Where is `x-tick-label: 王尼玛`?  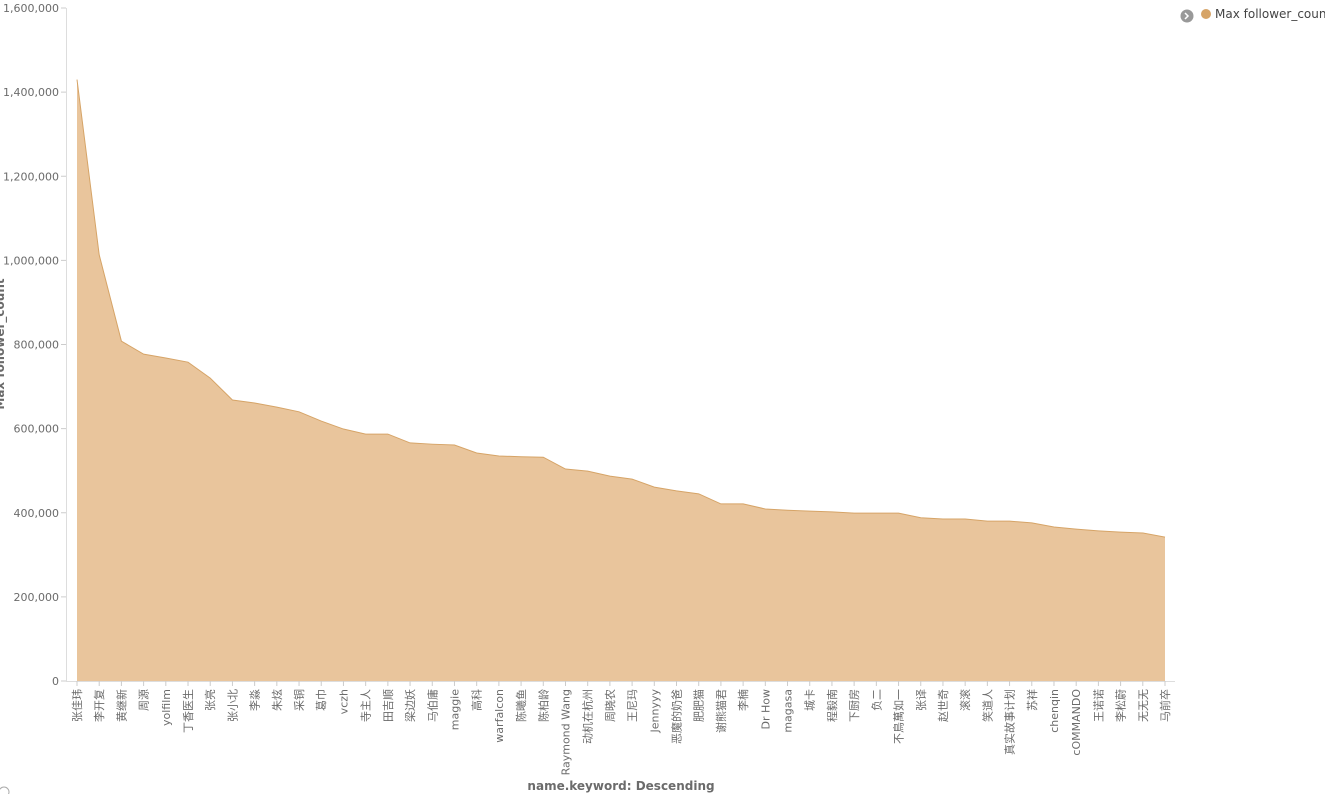 x-tick-label: 王尼玛 is located at coordinates (632, 705).